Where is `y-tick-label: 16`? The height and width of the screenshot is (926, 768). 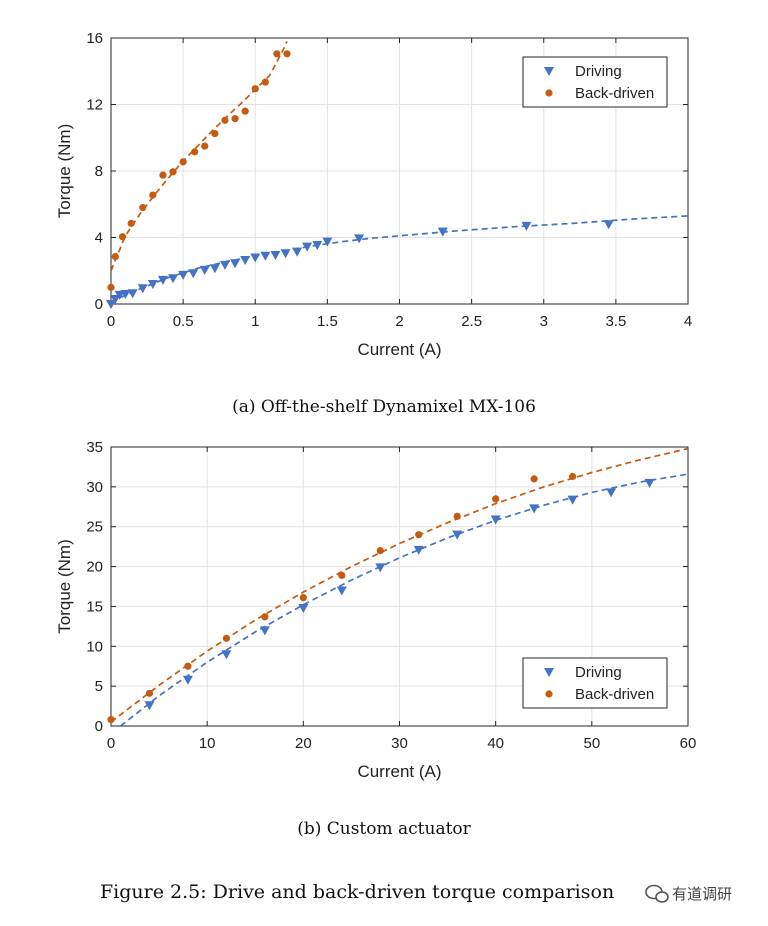
y-tick-label: 16 is located at coordinates (94, 38).